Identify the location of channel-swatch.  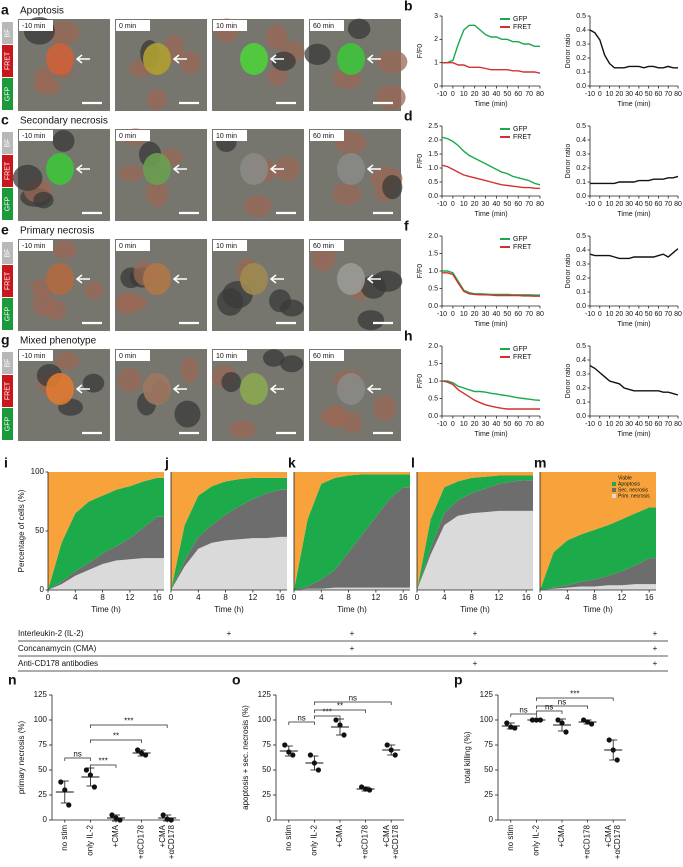
(7, 391).